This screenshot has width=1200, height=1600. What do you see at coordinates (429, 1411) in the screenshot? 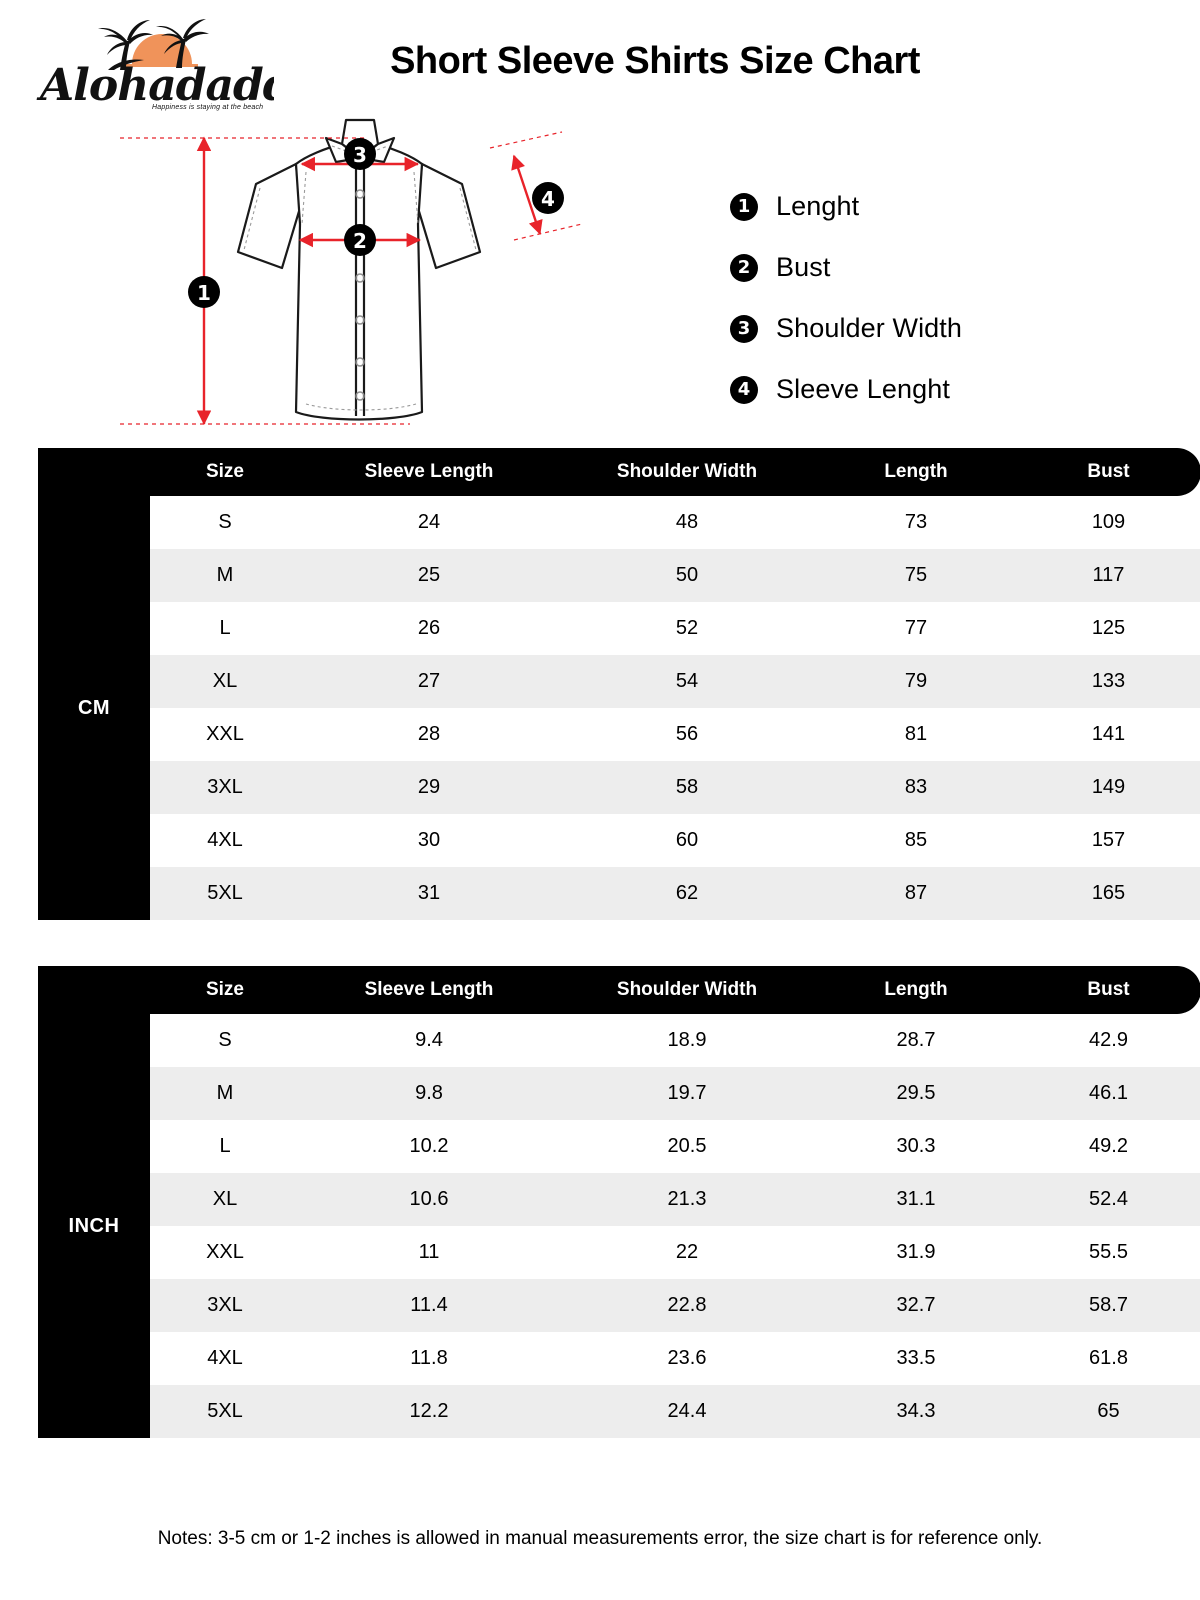
I see `cell-sleeve-length: 12.2` at bounding box center [429, 1411].